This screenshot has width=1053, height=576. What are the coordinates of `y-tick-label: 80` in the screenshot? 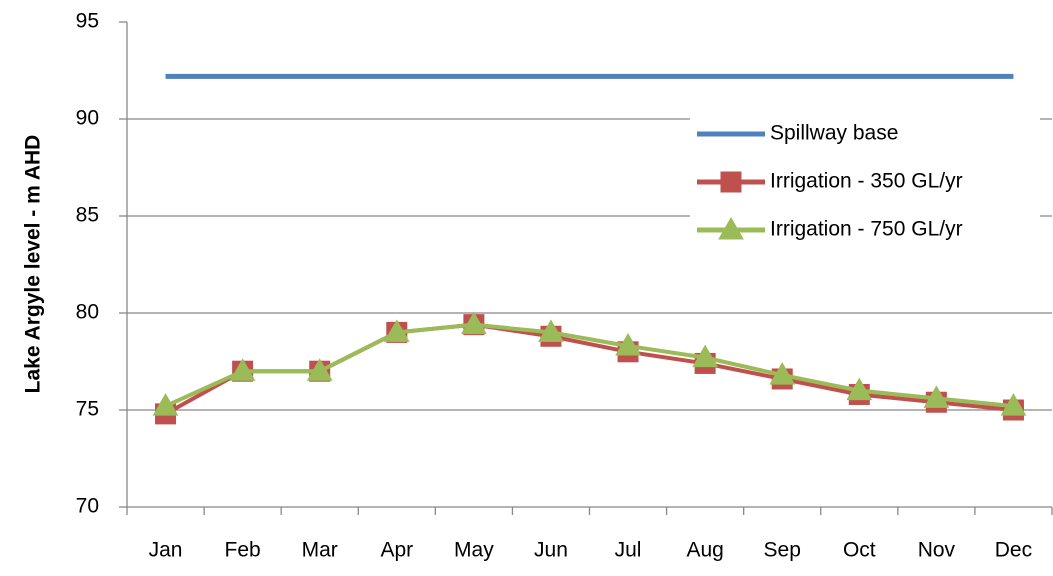 It's located at (87, 312).